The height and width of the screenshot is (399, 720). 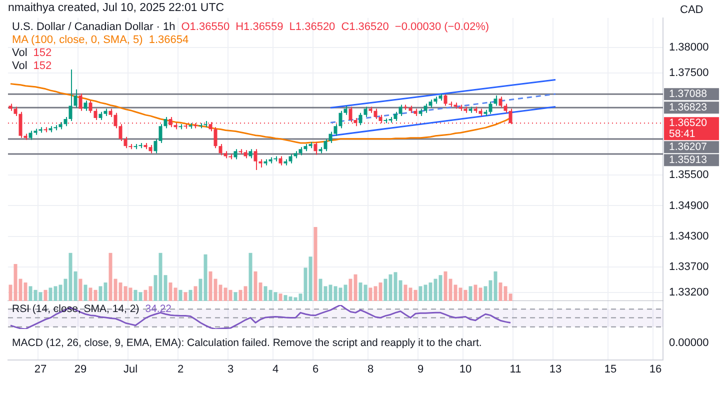 I want to click on x-tick-label: 4, so click(x=275, y=369).